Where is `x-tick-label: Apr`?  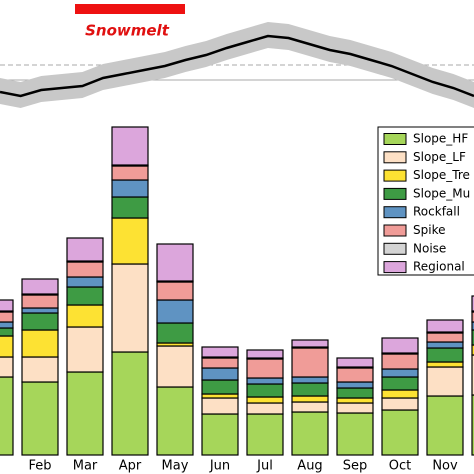 x-tick-label: Apr is located at coordinates (130, 466).